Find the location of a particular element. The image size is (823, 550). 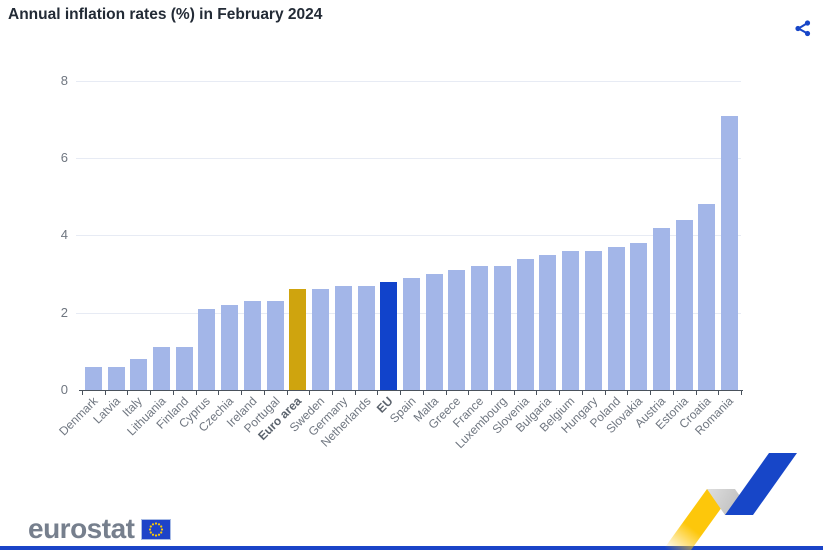

bar-euro-area is located at coordinates (297, 339).